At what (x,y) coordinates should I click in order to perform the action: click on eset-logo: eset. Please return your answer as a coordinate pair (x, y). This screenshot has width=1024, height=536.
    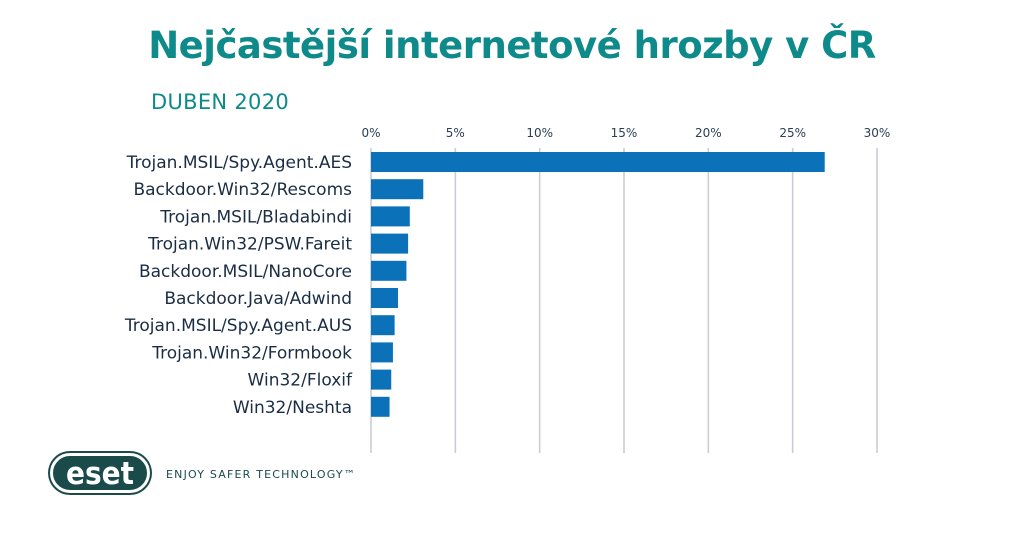
    Looking at the image, I should click on (100, 473).